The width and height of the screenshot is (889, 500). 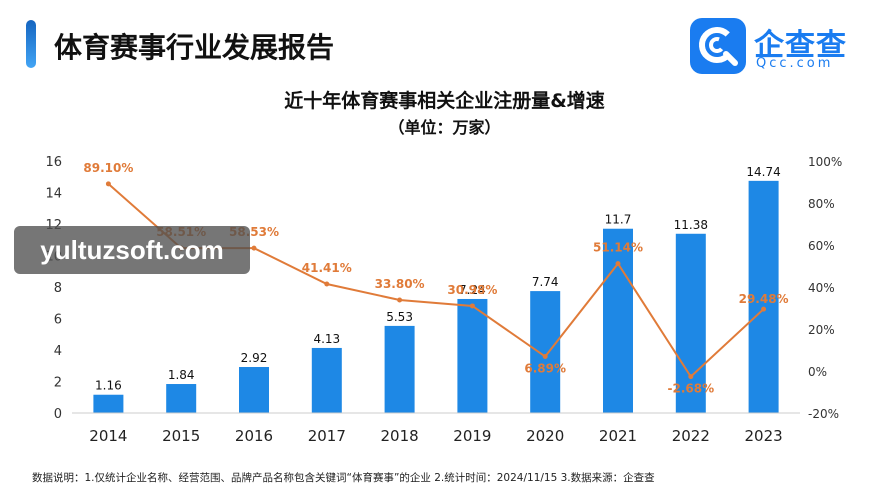 What do you see at coordinates (31, 44) in the screenshot?
I see `title-accent-bar` at bounding box center [31, 44].